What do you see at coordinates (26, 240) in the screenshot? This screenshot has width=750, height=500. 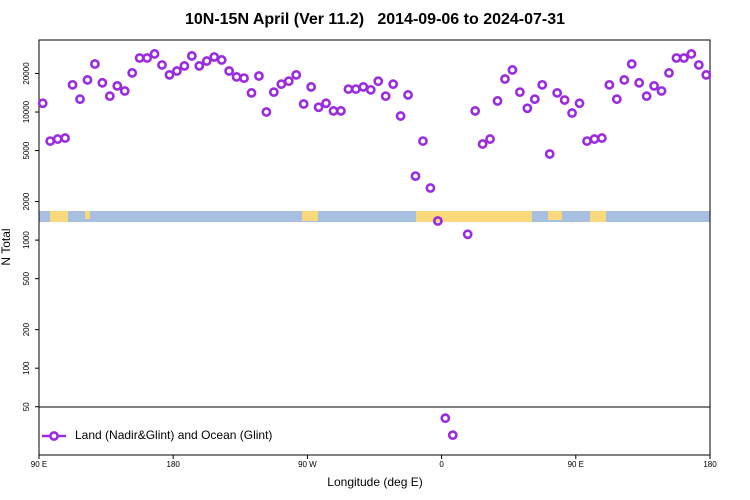 I see `y-tick-label: 1000` at bounding box center [26, 240].